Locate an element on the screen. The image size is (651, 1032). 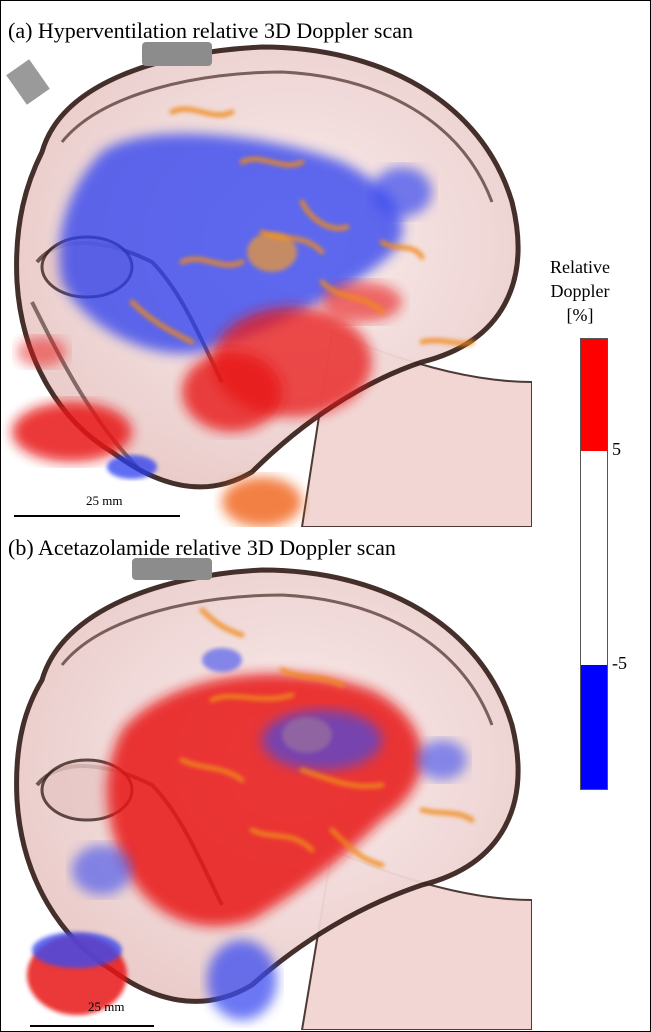
colorbar-tick-low: -5 is located at coordinates (619, 663).